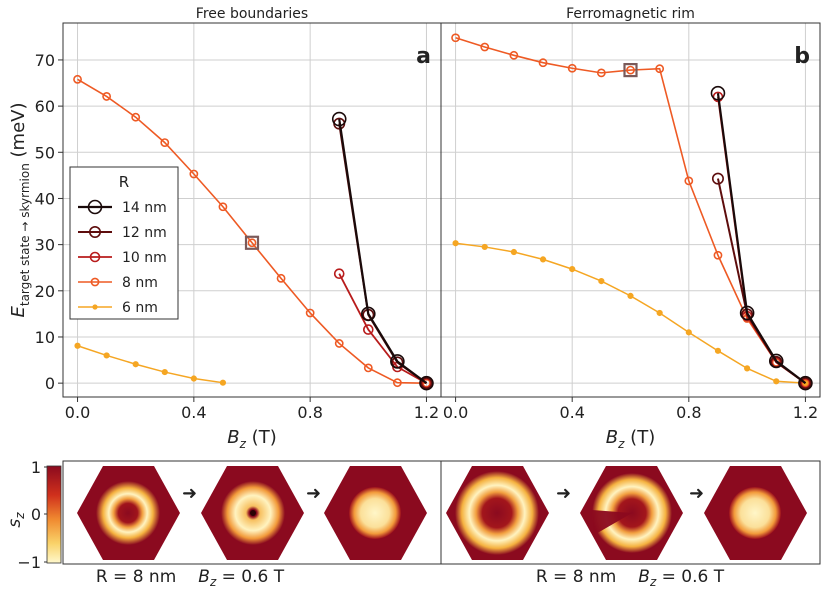 This screenshot has width=830, height=591. I want to click on y-tick-label: 10, so click(45, 337).